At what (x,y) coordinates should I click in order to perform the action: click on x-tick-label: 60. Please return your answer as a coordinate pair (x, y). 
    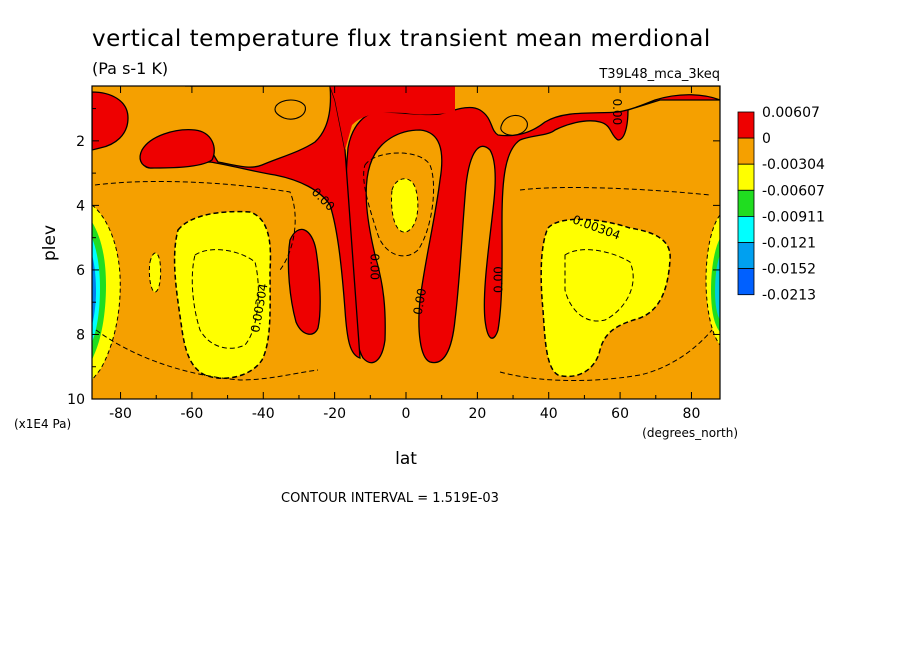
    Looking at the image, I should click on (620, 414).